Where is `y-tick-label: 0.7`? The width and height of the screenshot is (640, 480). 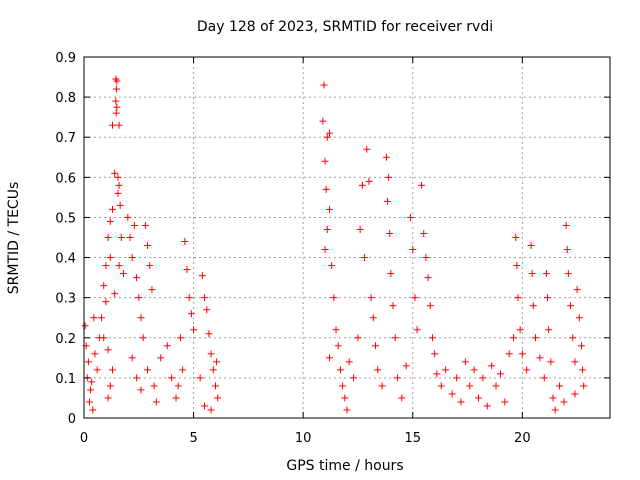 y-tick-label: 0.7 is located at coordinates (65, 138).